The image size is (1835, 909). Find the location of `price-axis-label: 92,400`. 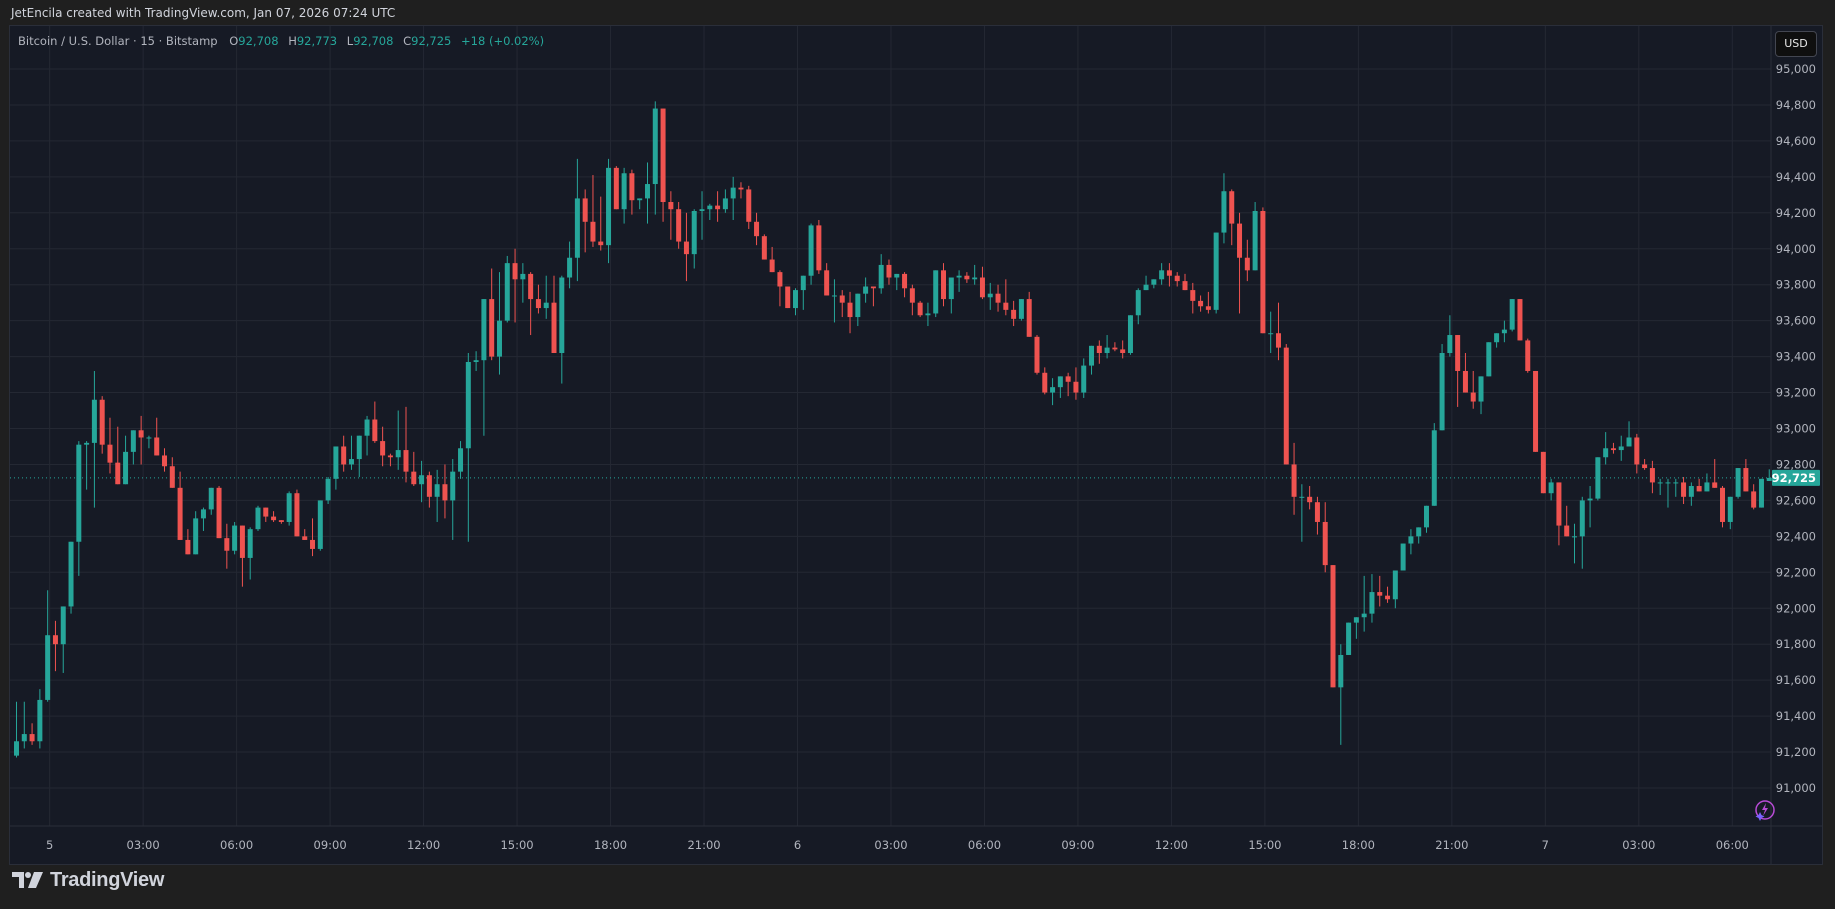

price-axis-label: 92,400 is located at coordinates (1796, 536).